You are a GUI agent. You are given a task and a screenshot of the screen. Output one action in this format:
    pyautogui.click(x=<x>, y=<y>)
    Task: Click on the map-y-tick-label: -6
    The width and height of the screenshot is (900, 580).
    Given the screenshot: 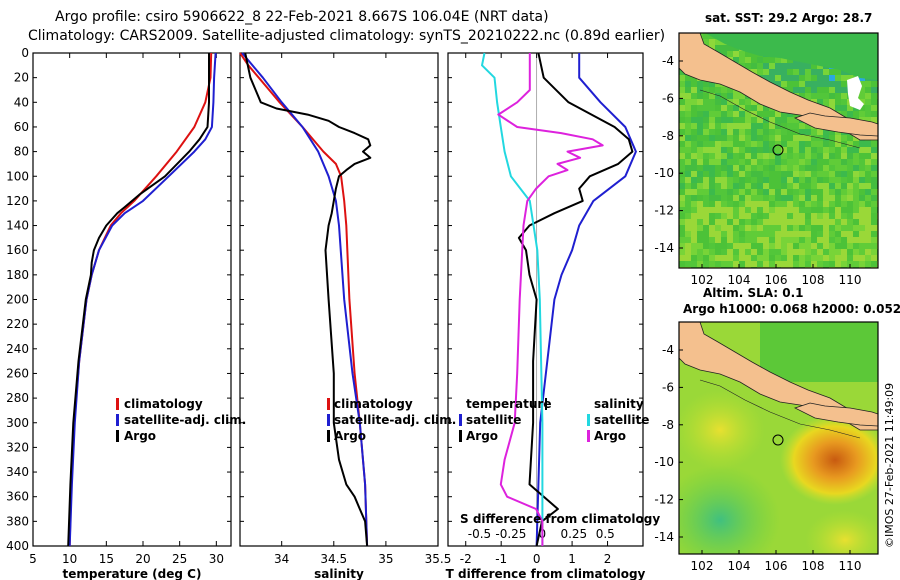 What is the action you would take?
    pyautogui.click(x=668, y=98)
    